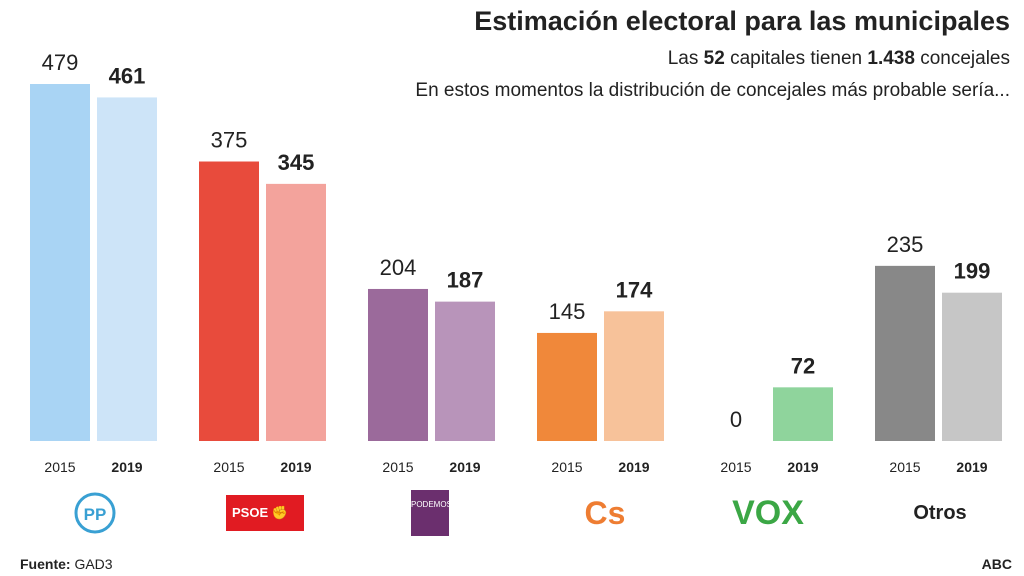 This screenshot has height=576, width=1024. What do you see at coordinates (803, 414) in the screenshot?
I see `bar-VOX-2019` at bounding box center [803, 414].